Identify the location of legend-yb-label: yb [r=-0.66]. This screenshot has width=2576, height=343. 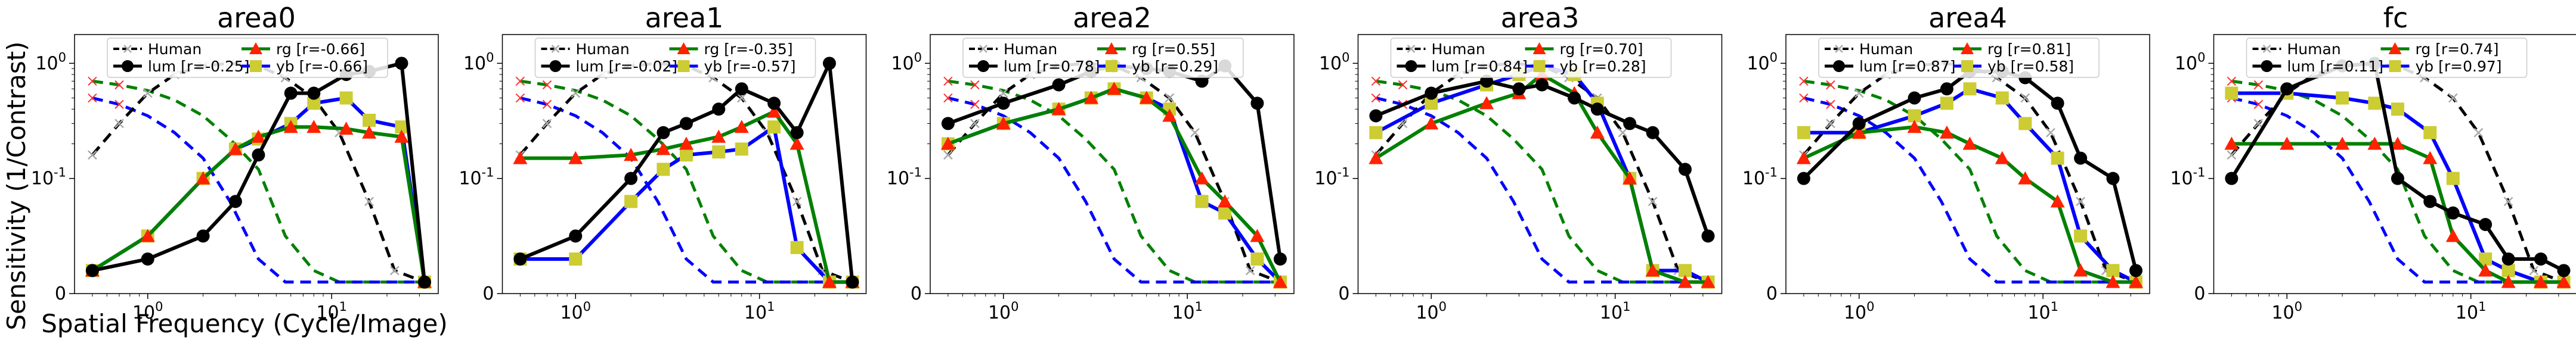
(322, 67).